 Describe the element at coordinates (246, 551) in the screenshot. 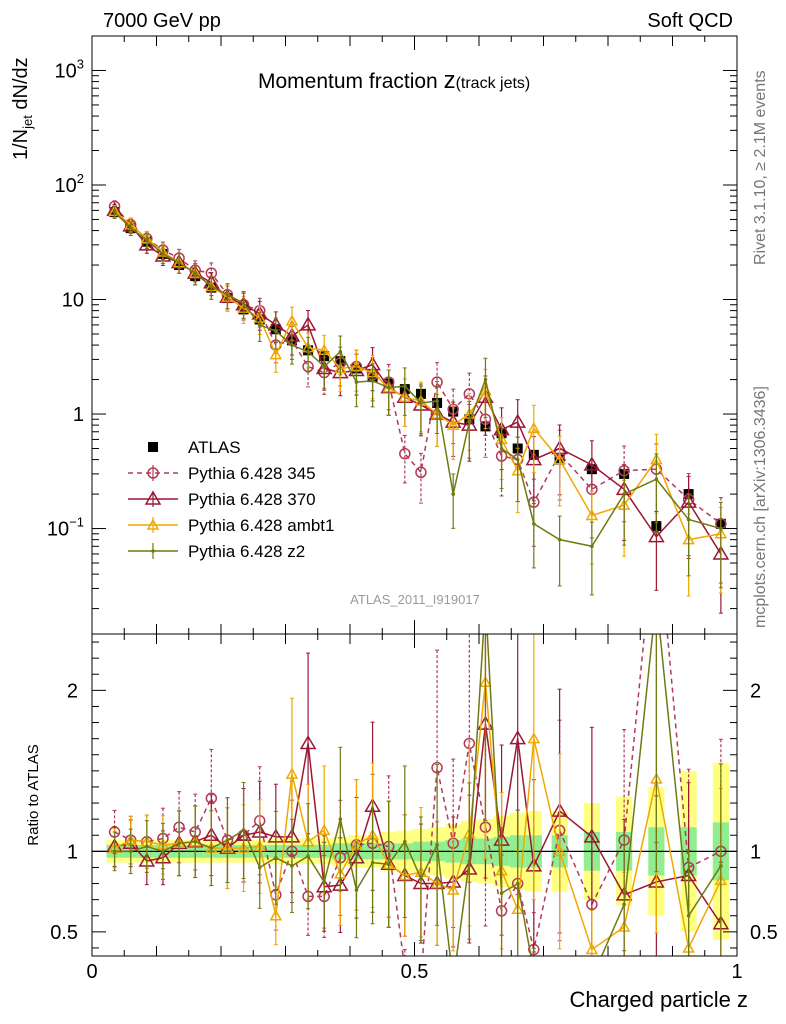

I see `legend-label-z2: Pythia 6.428 z2` at that location.